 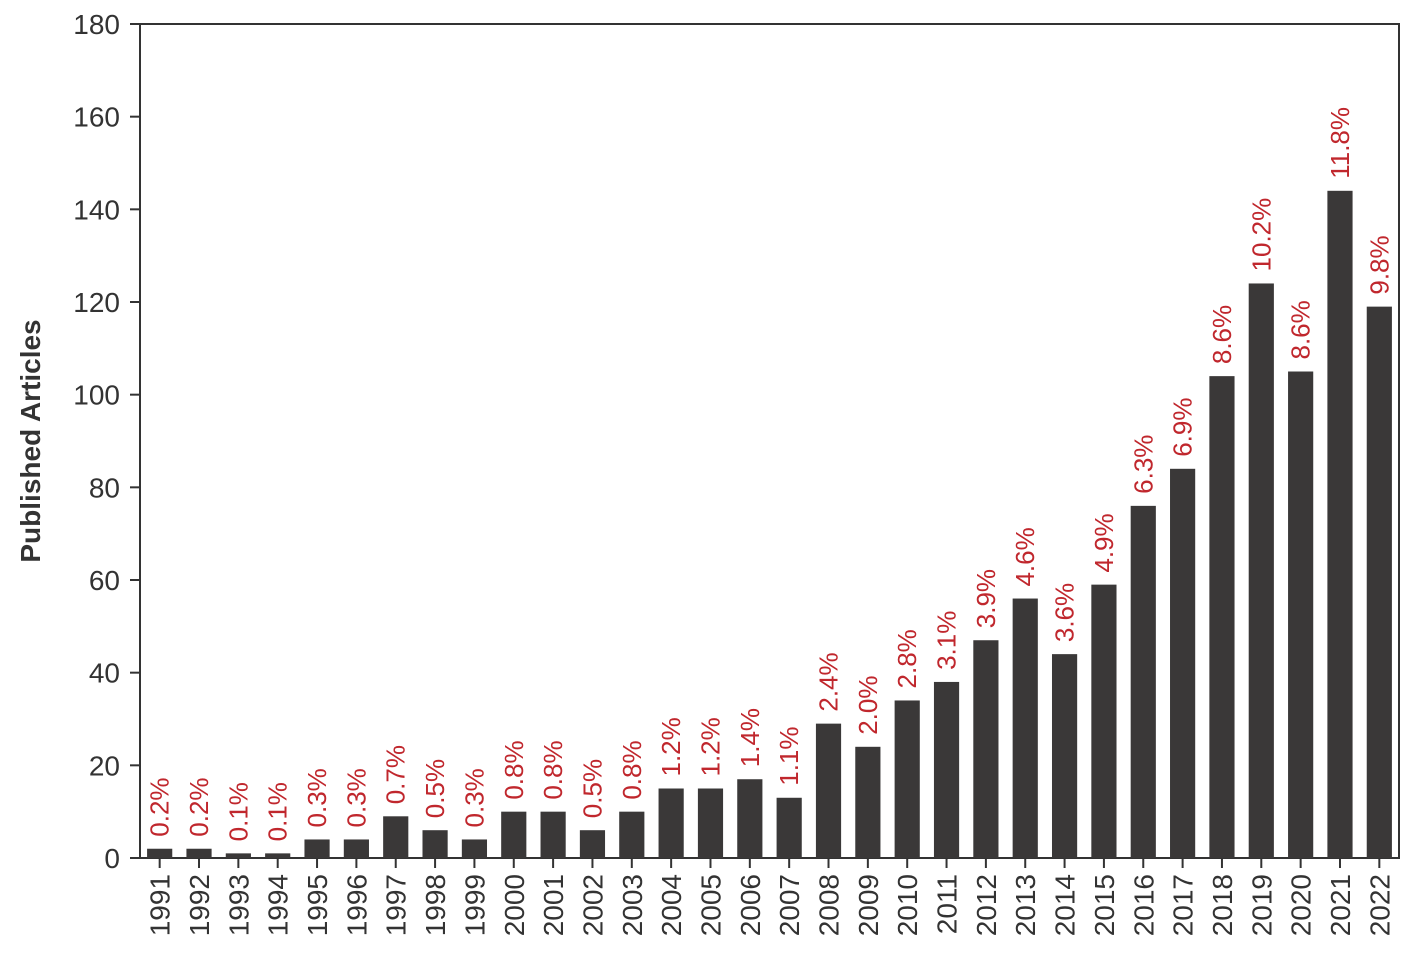 I want to click on y-axis-label: Published Articles, so click(x=30, y=440).